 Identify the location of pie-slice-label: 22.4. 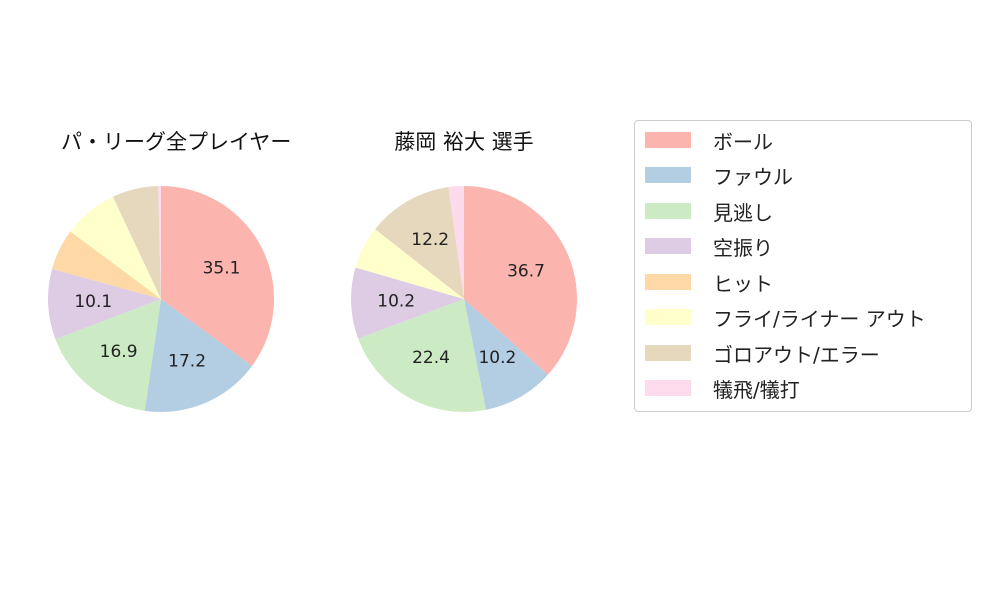
(431, 358).